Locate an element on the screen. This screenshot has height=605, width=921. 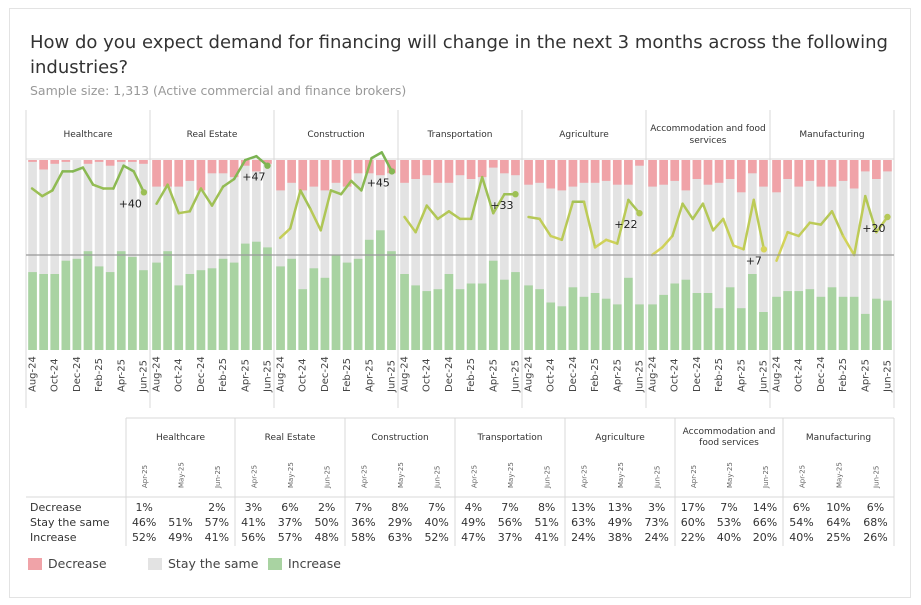
x-tick-label: Feb-25 is located at coordinates (223, 375).